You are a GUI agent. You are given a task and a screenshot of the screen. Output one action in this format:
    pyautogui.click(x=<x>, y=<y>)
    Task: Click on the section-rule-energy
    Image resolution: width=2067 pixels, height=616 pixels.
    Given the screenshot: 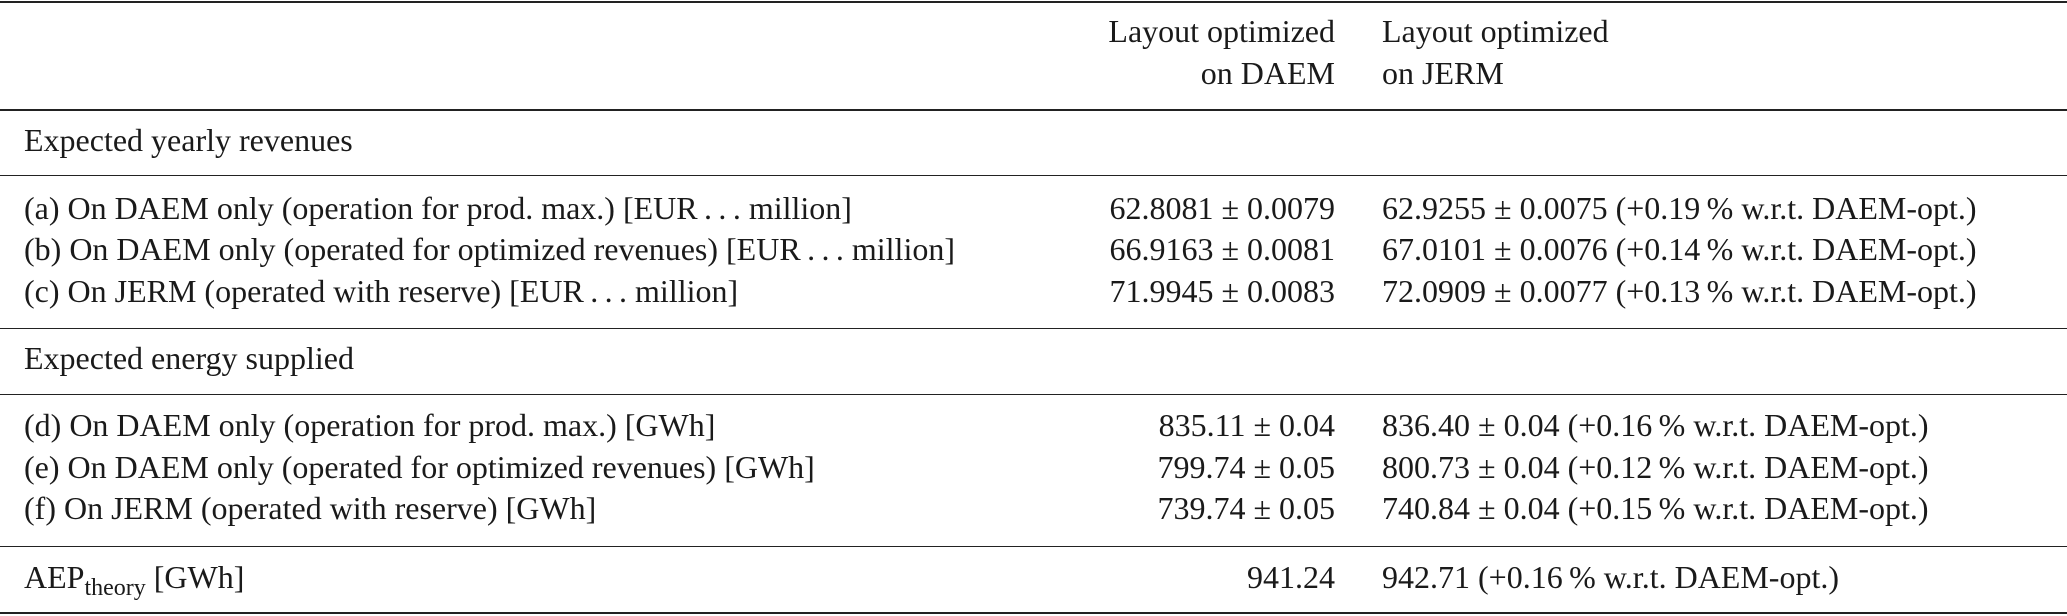 What is the action you would take?
    pyautogui.click(x=1033, y=394)
    